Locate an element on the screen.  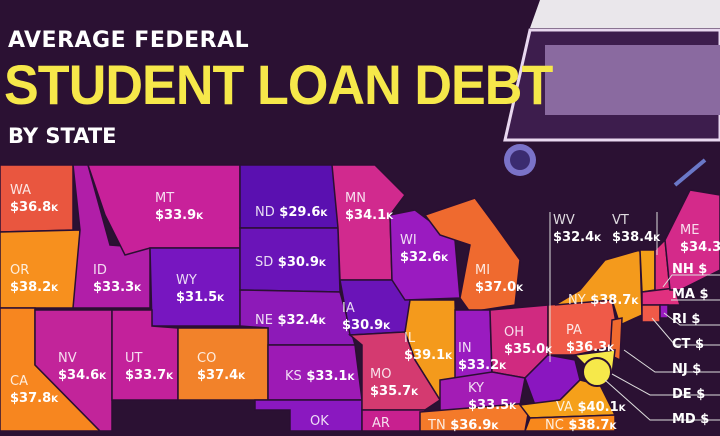
state-code: MT is located at coordinates (165, 198).